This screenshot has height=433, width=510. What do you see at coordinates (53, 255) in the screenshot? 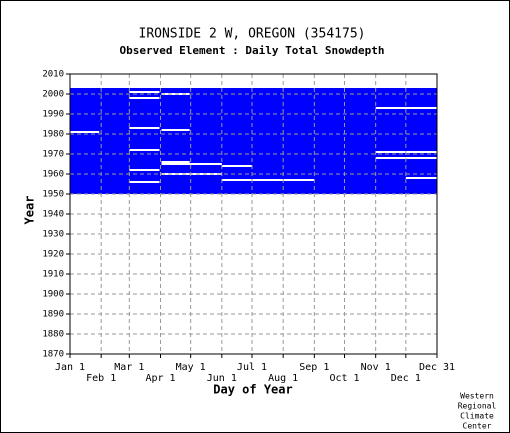
I see `y-tick-label: 1920` at bounding box center [53, 255].